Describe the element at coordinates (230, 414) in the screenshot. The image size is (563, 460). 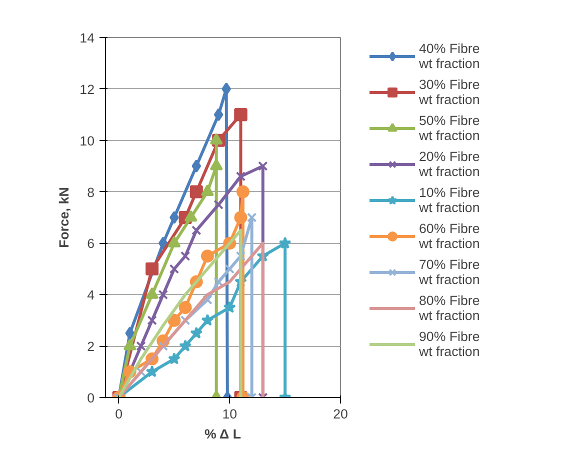
I see `x-tick-label: 10` at that location.